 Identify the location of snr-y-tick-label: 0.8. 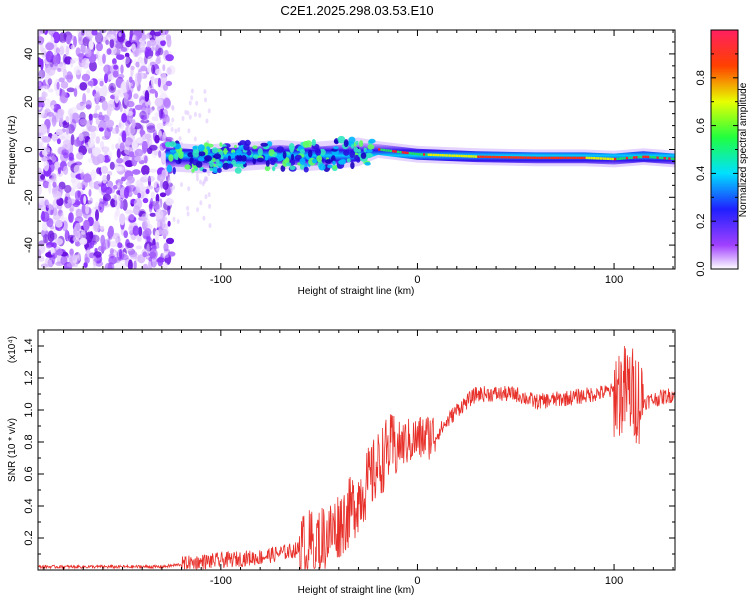
(29, 441).